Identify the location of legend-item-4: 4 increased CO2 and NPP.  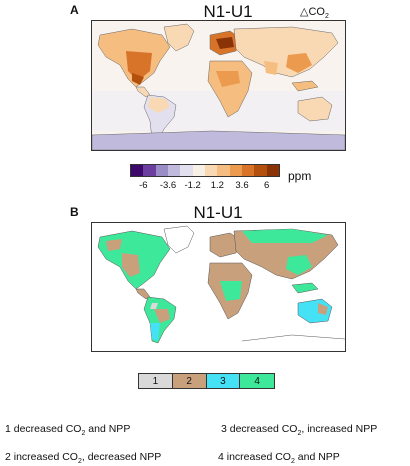
(279, 458).